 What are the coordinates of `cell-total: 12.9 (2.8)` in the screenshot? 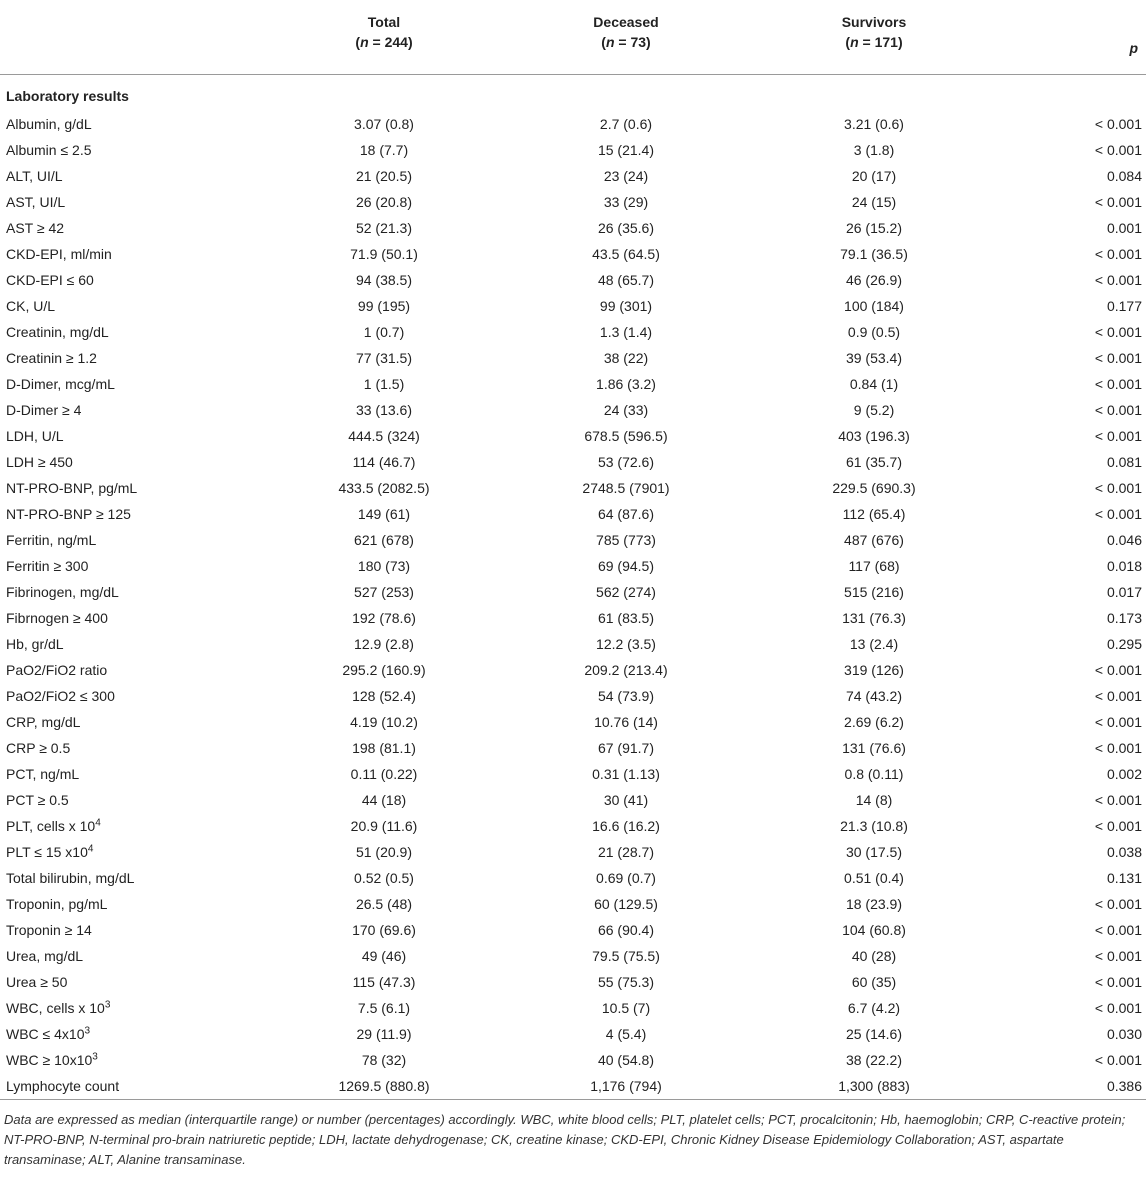 It's located at (384, 644).